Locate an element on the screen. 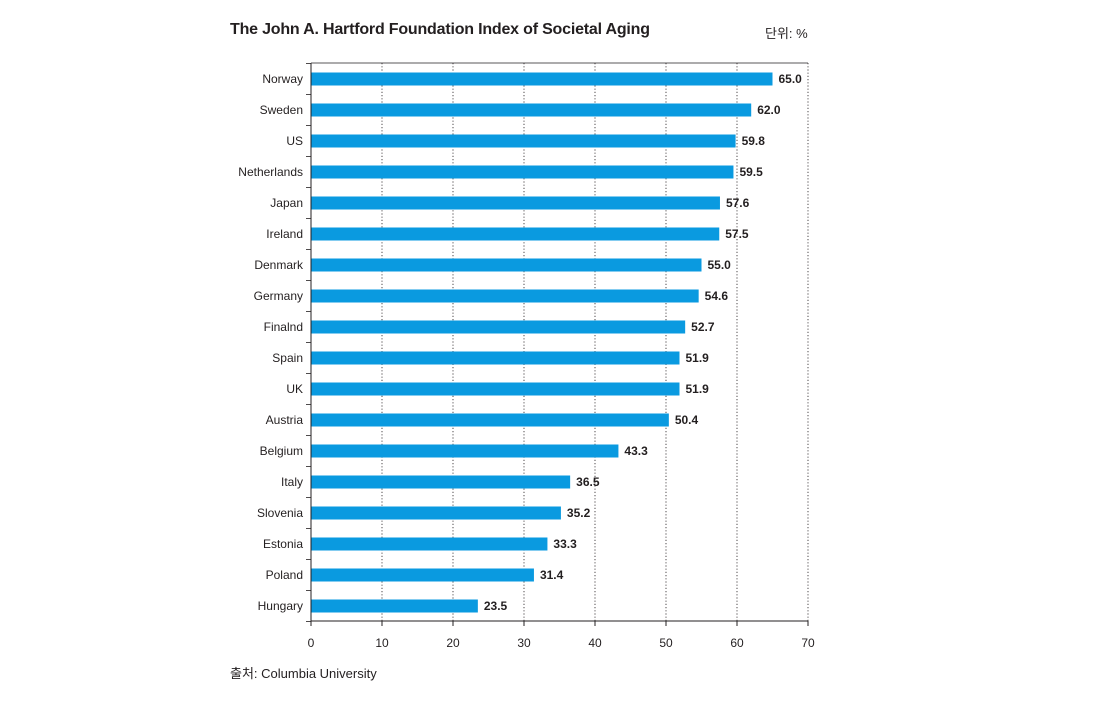  category-label: Finalnd is located at coordinates (283, 327).